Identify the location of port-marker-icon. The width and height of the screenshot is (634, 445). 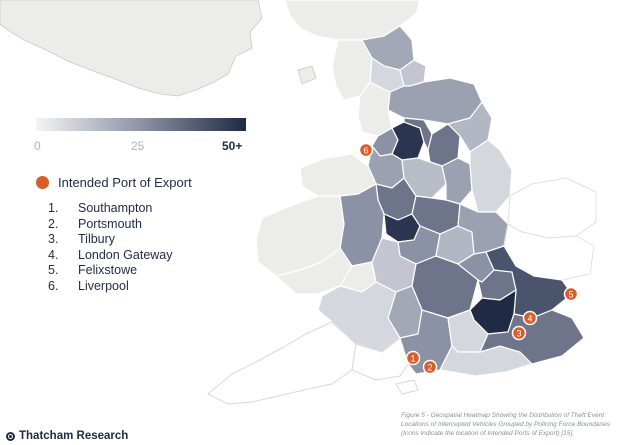
(42, 182).